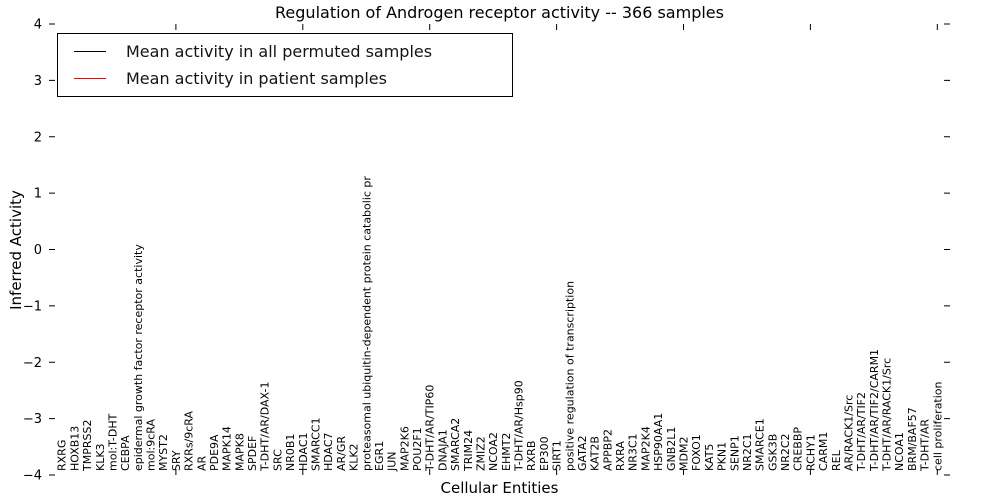  Describe the element at coordinates (633, 452) in the screenshot. I see `x-category-label: NR3C1` at that location.